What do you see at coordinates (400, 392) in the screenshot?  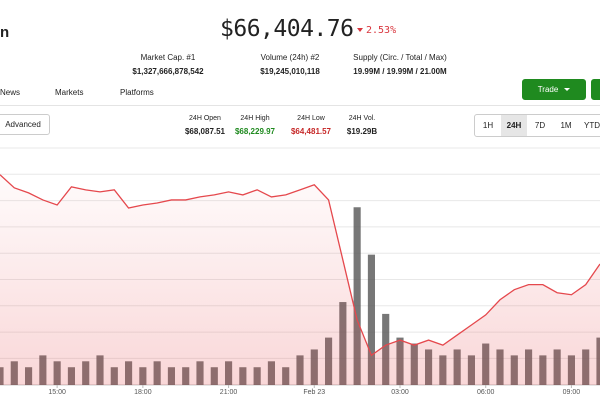 I see `x-tick-label: 03:00` at bounding box center [400, 392].